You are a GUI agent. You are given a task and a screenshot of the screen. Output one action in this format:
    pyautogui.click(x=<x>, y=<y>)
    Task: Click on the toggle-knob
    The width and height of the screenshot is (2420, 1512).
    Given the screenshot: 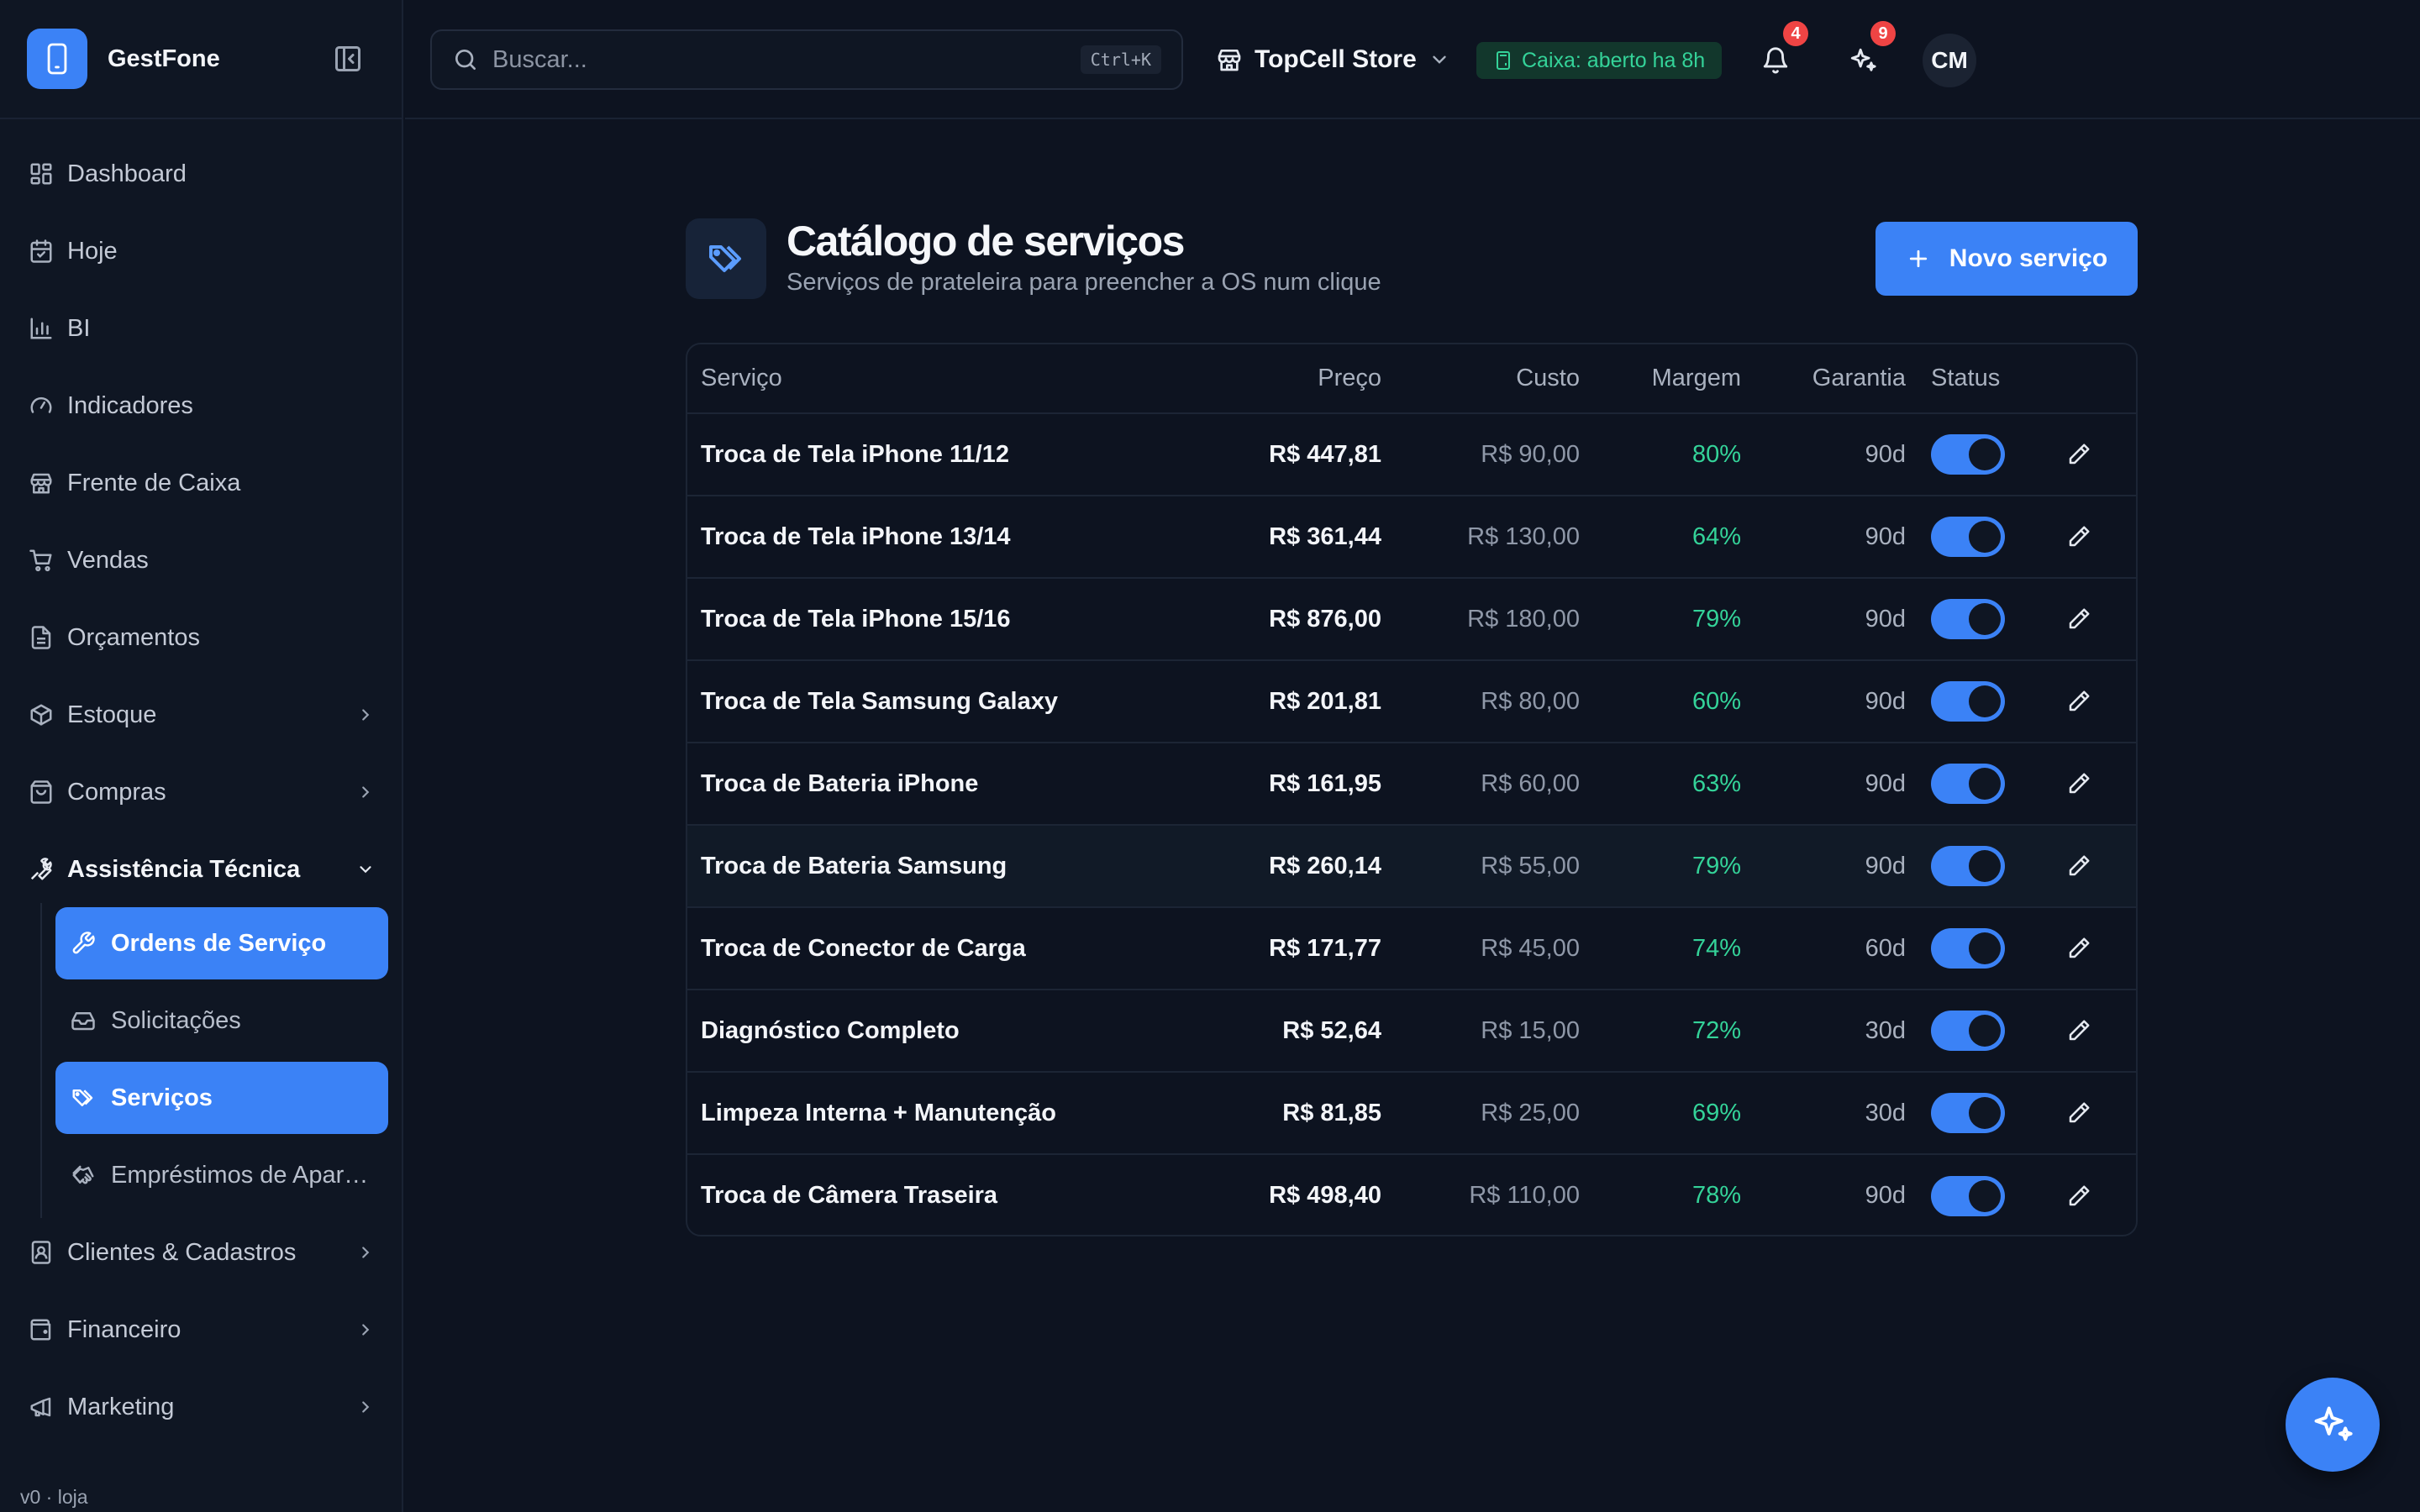 What is the action you would take?
    pyautogui.click(x=1985, y=1113)
    